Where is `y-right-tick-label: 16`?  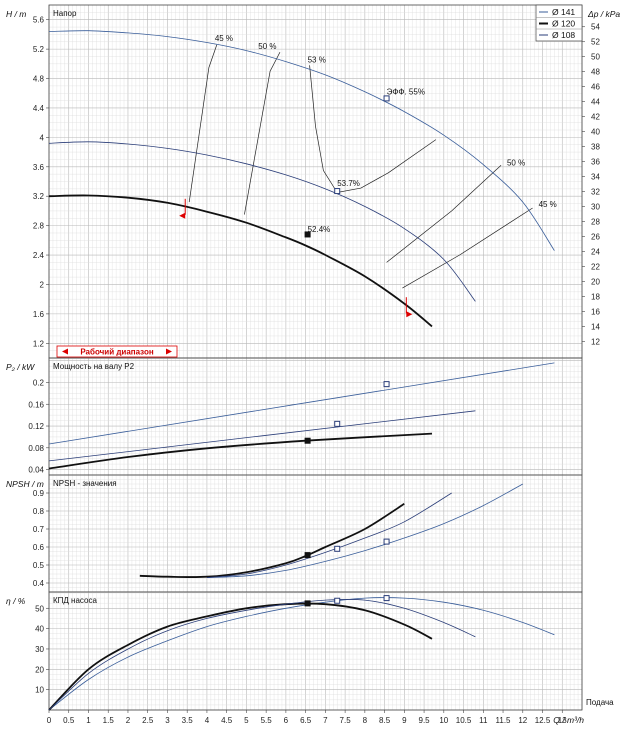
y-right-tick-label: 16 is located at coordinates (595, 312).